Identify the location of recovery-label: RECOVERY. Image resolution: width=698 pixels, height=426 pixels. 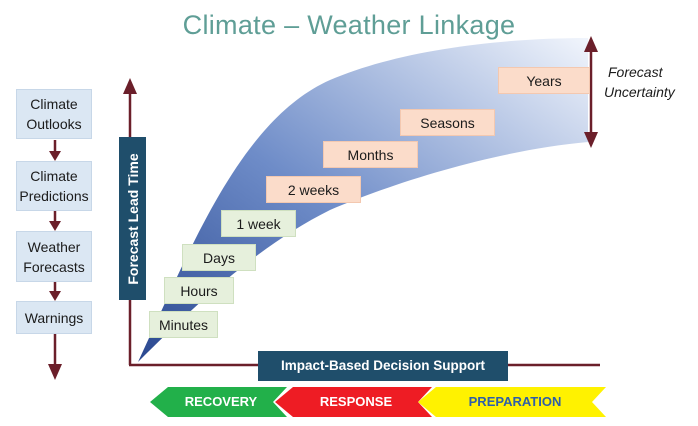
(221, 401).